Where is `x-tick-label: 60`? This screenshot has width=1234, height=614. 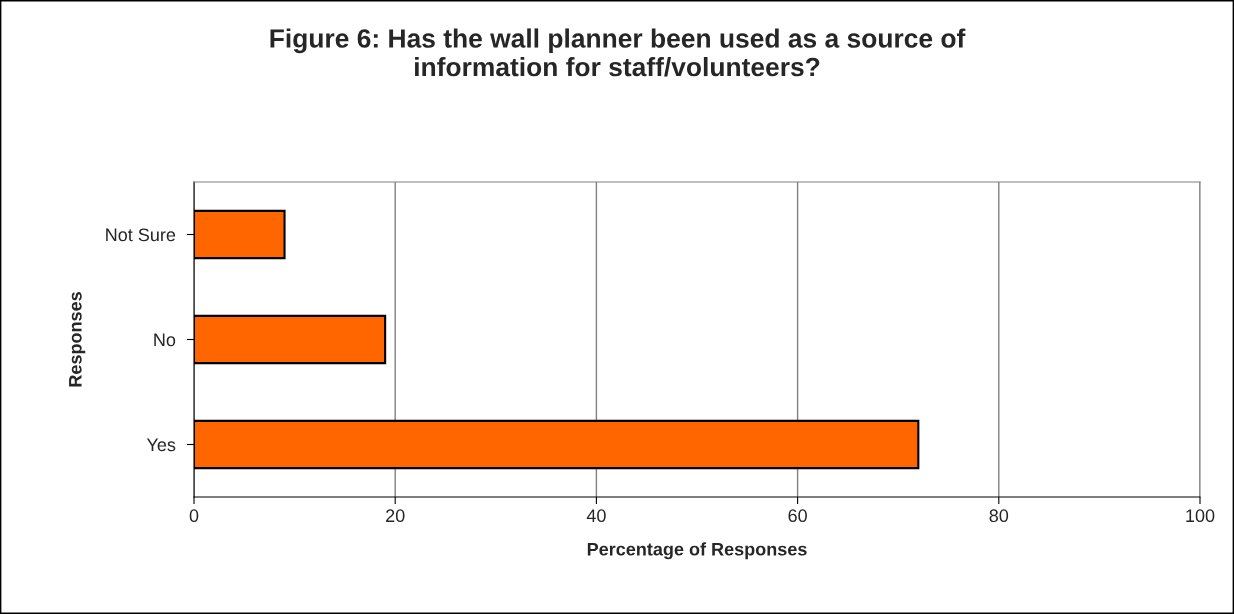 x-tick-label: 60 is located at coordinates (797, 516).